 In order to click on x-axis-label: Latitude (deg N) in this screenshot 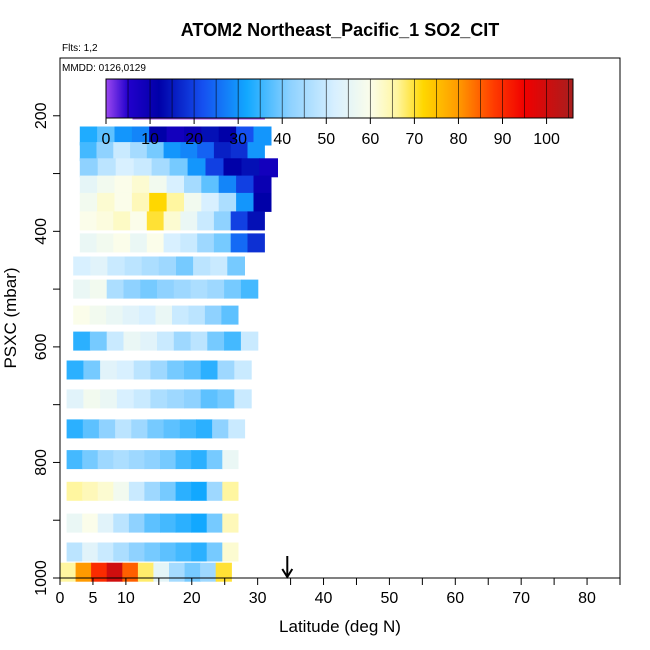, I will do `click(340, 626)`.